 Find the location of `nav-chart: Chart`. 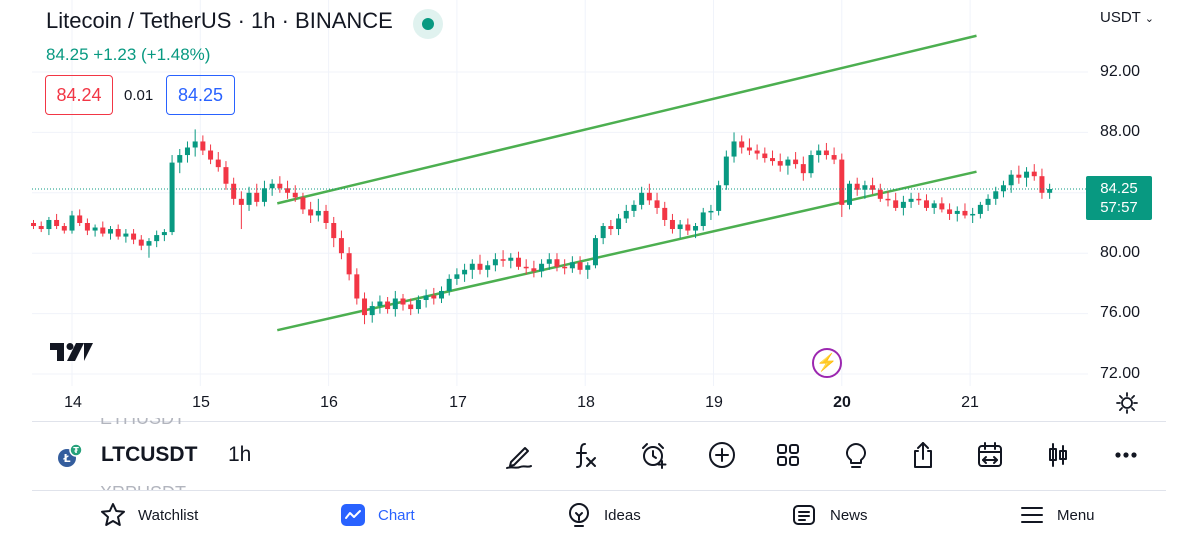

nav-chart: Chart is located at coordinates (377, 515).